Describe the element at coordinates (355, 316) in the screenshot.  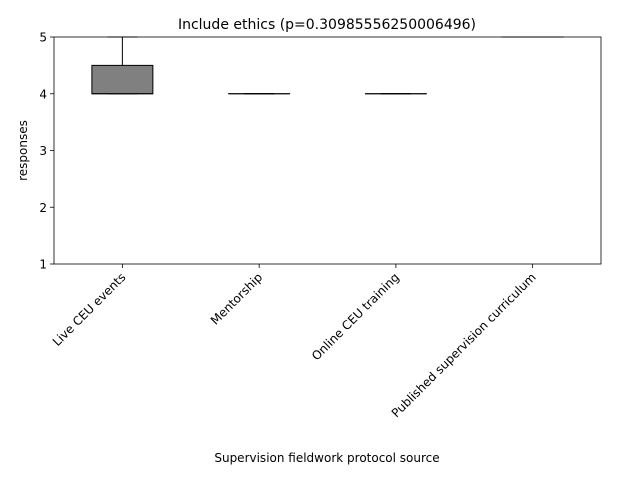
I see `x-tick-label: Online CEU training` at that location.